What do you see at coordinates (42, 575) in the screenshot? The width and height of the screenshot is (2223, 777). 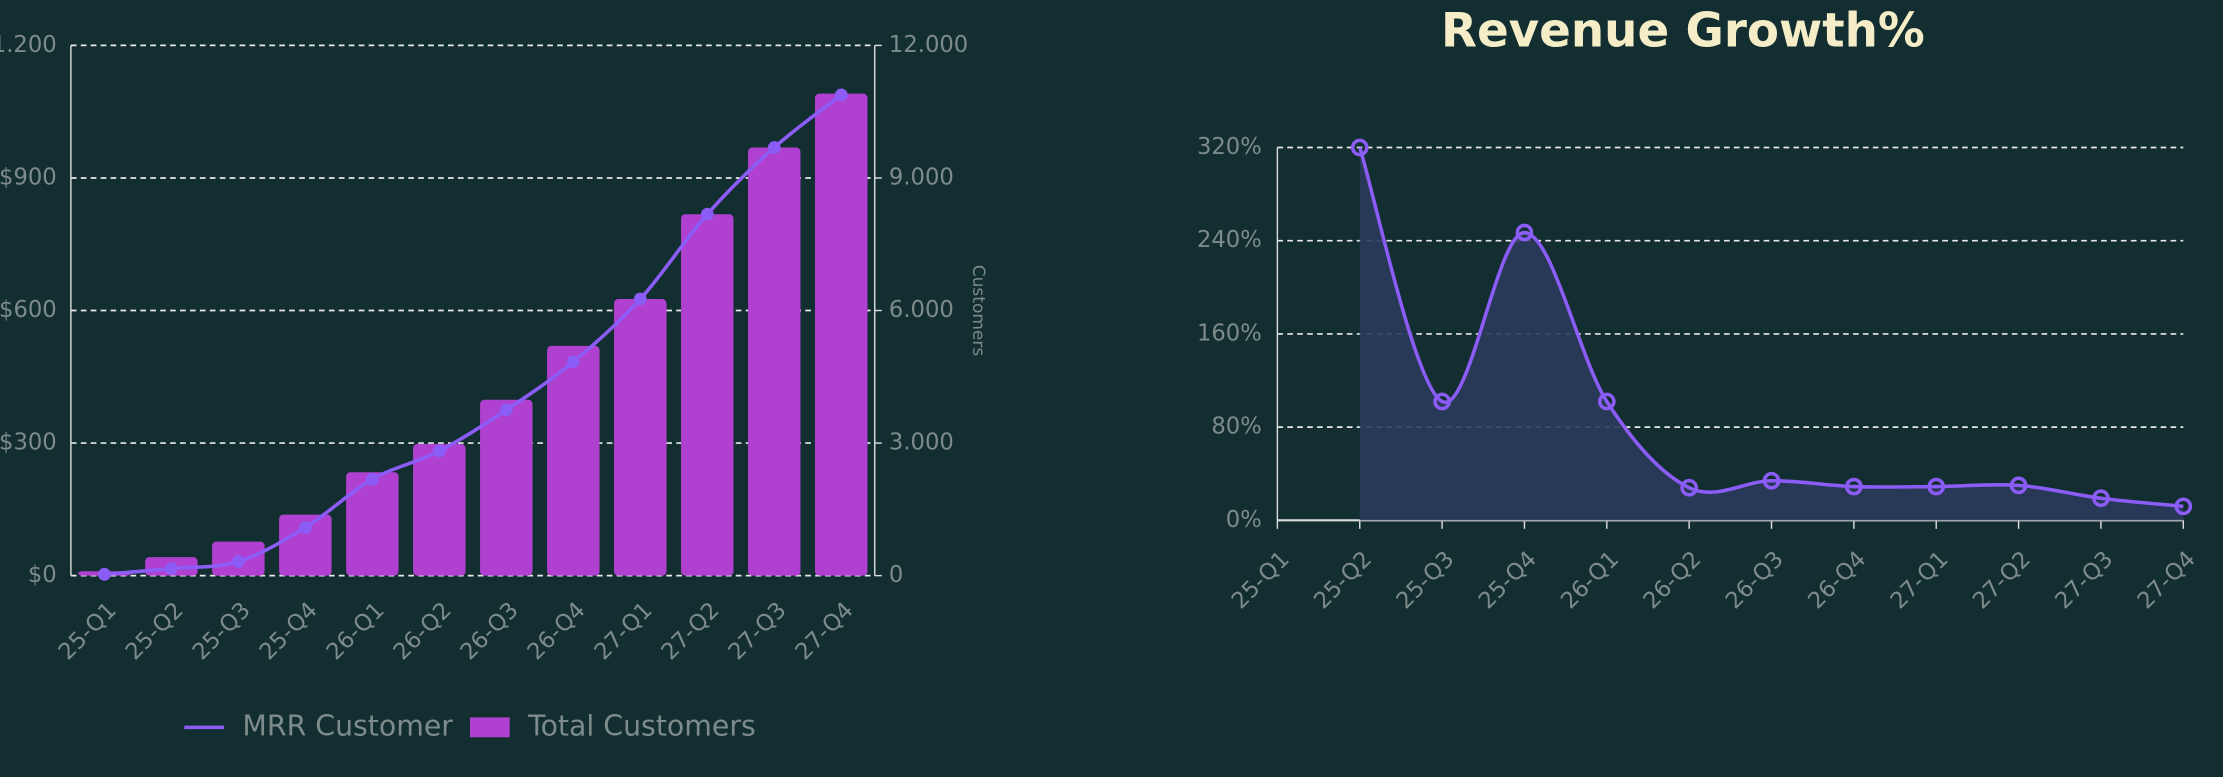 I see `y-tick-label: $0` at bounding box center [42, 575].